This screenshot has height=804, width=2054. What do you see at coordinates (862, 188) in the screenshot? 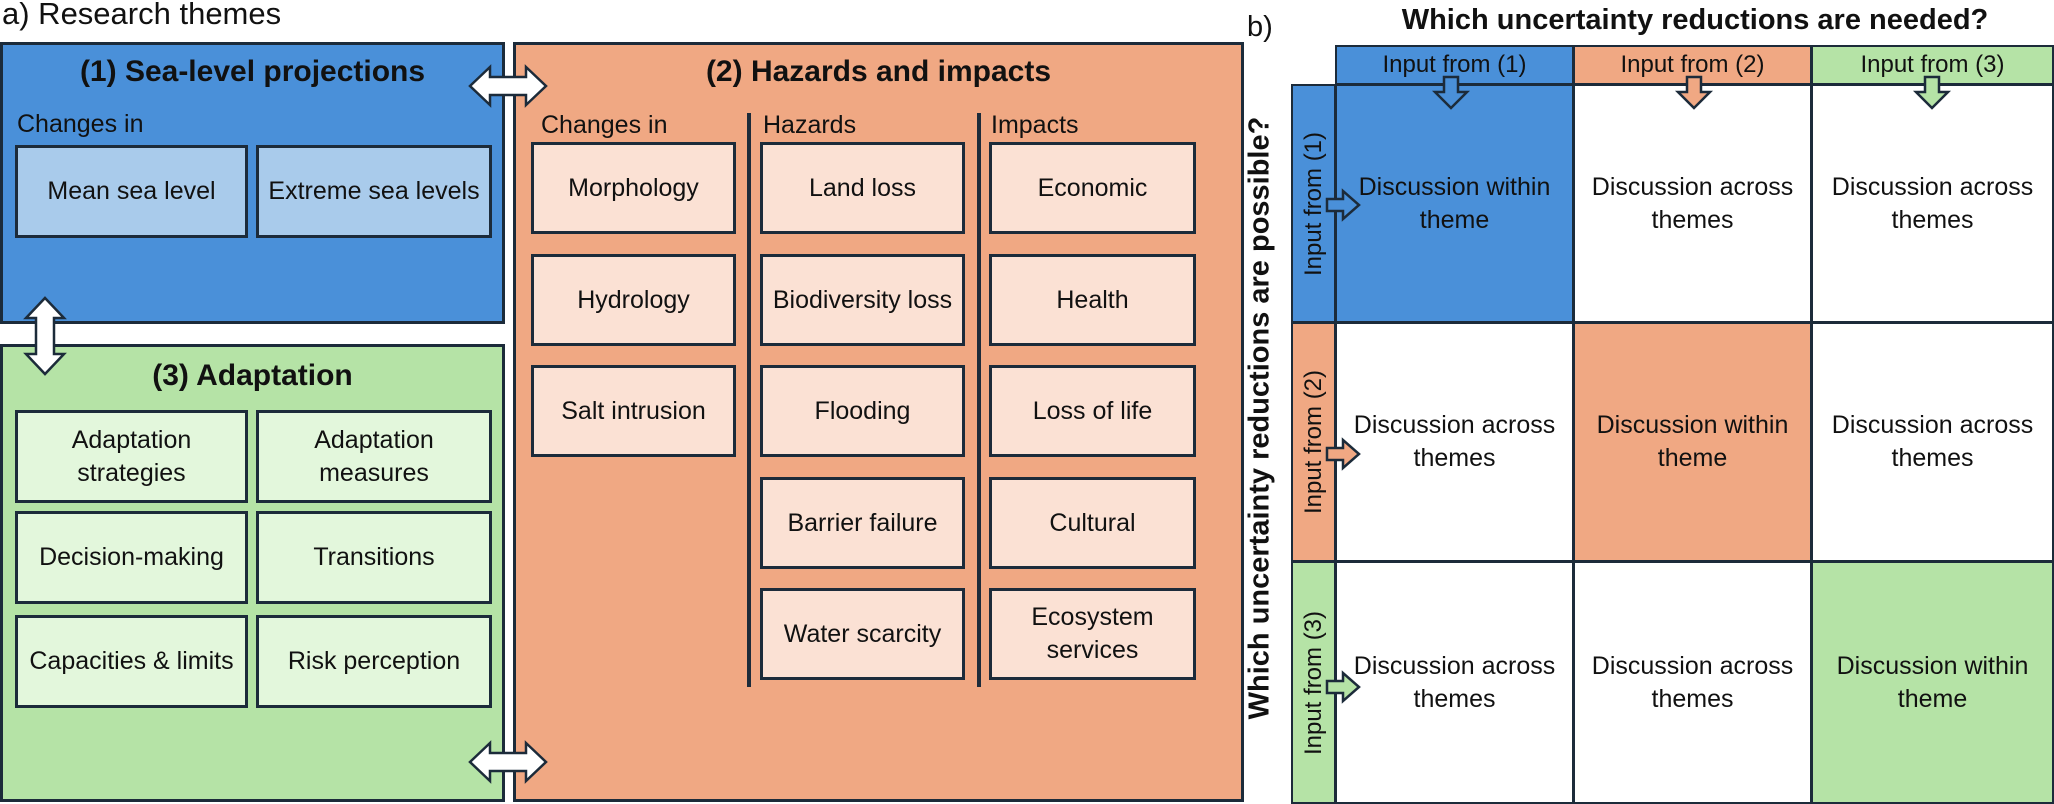
I see `item-land-loss: Land loss` at bounding box center [862, 188].